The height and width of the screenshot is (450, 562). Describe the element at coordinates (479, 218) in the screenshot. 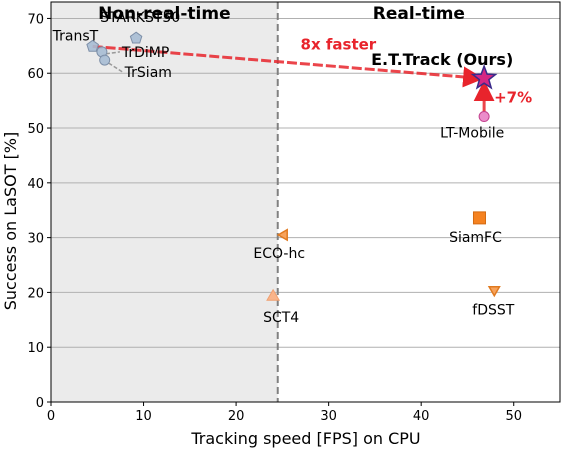

I see `marker-siamfc` at that location.